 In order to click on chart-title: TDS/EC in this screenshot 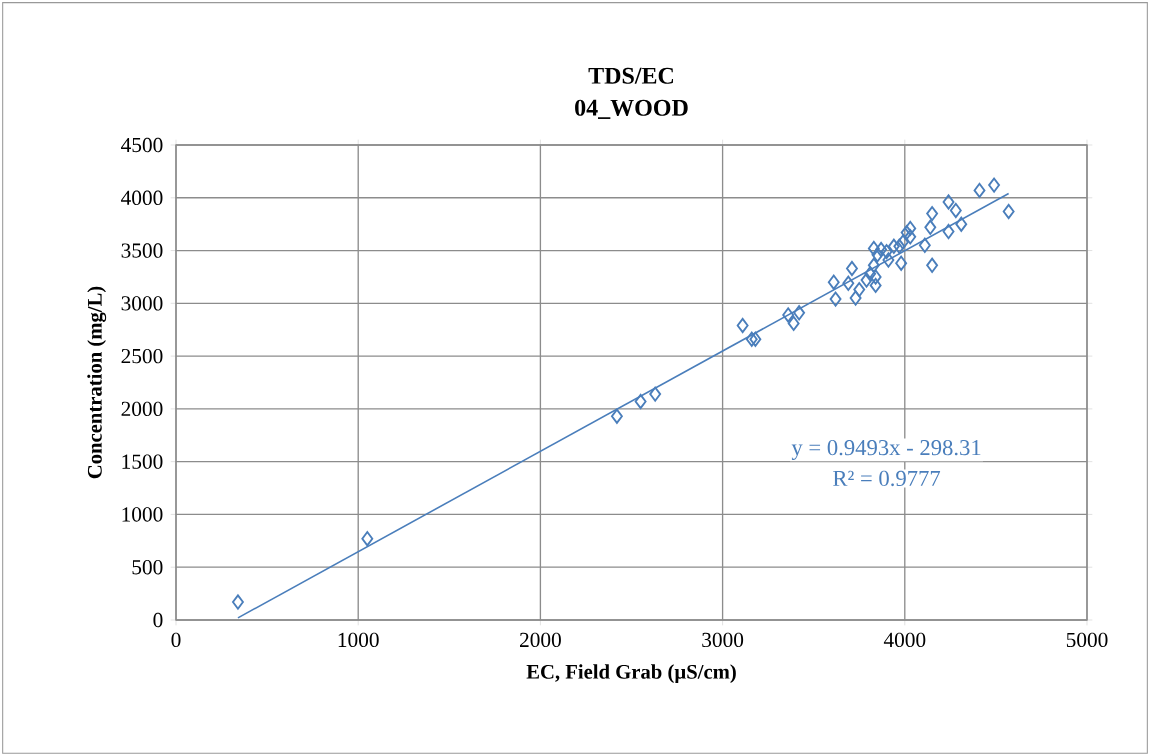, I will do `click(631, 75)`.